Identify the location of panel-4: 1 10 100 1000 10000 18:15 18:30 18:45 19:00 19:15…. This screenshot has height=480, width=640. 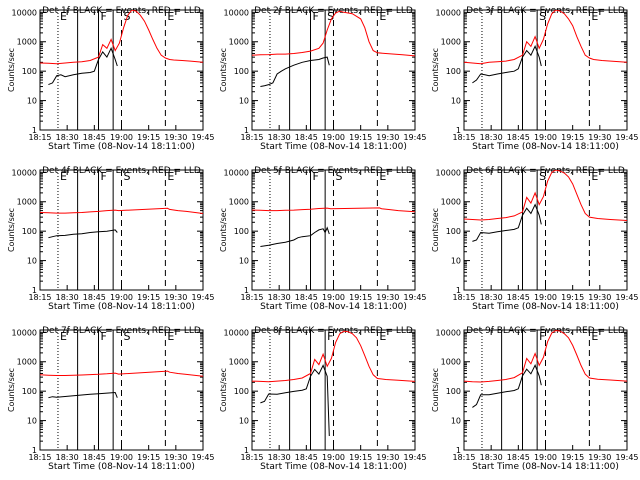
(111, 239).